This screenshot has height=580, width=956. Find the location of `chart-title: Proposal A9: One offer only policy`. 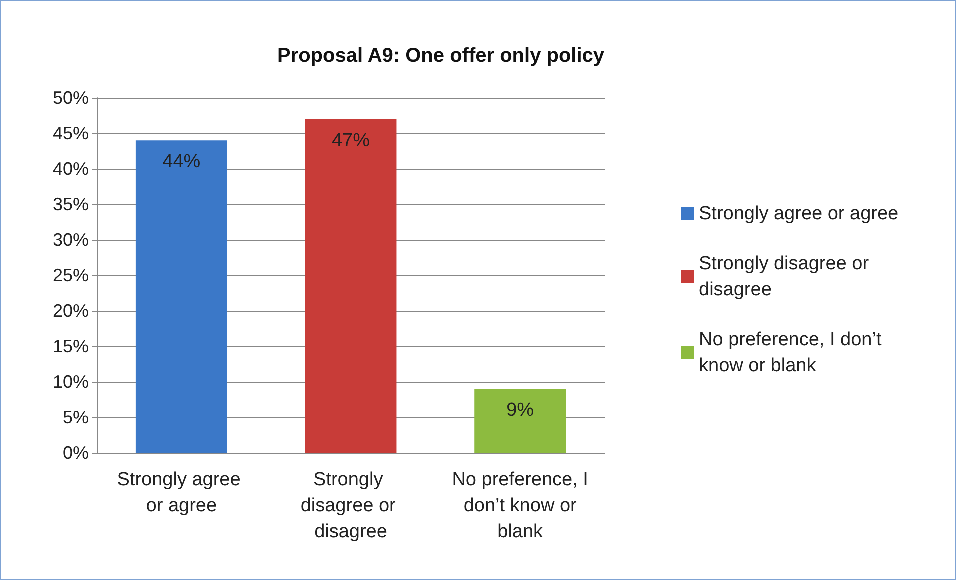

chart-title: Proposal A9: One offer only policy is located at coordinates (441, 56).